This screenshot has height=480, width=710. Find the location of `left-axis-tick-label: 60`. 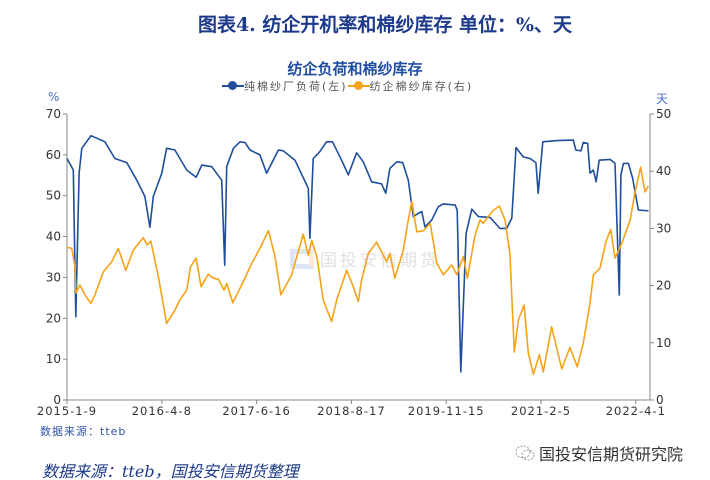

left-axis-tick-label: 60 is located at coordinates (53, 155).